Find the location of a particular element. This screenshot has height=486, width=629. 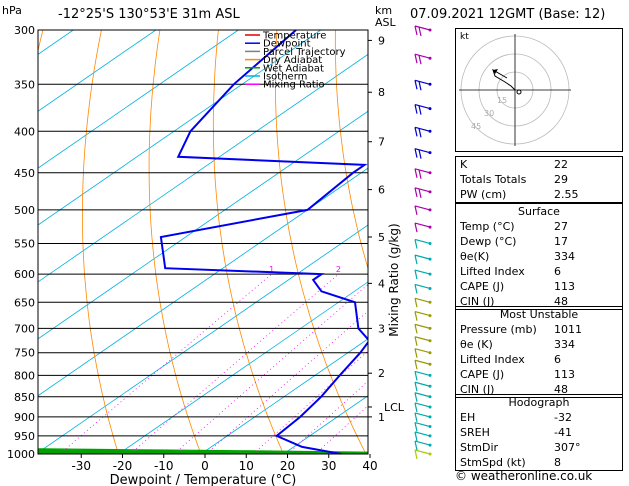

pressure-tick-label: 850 is located at coordinates (24, 397).